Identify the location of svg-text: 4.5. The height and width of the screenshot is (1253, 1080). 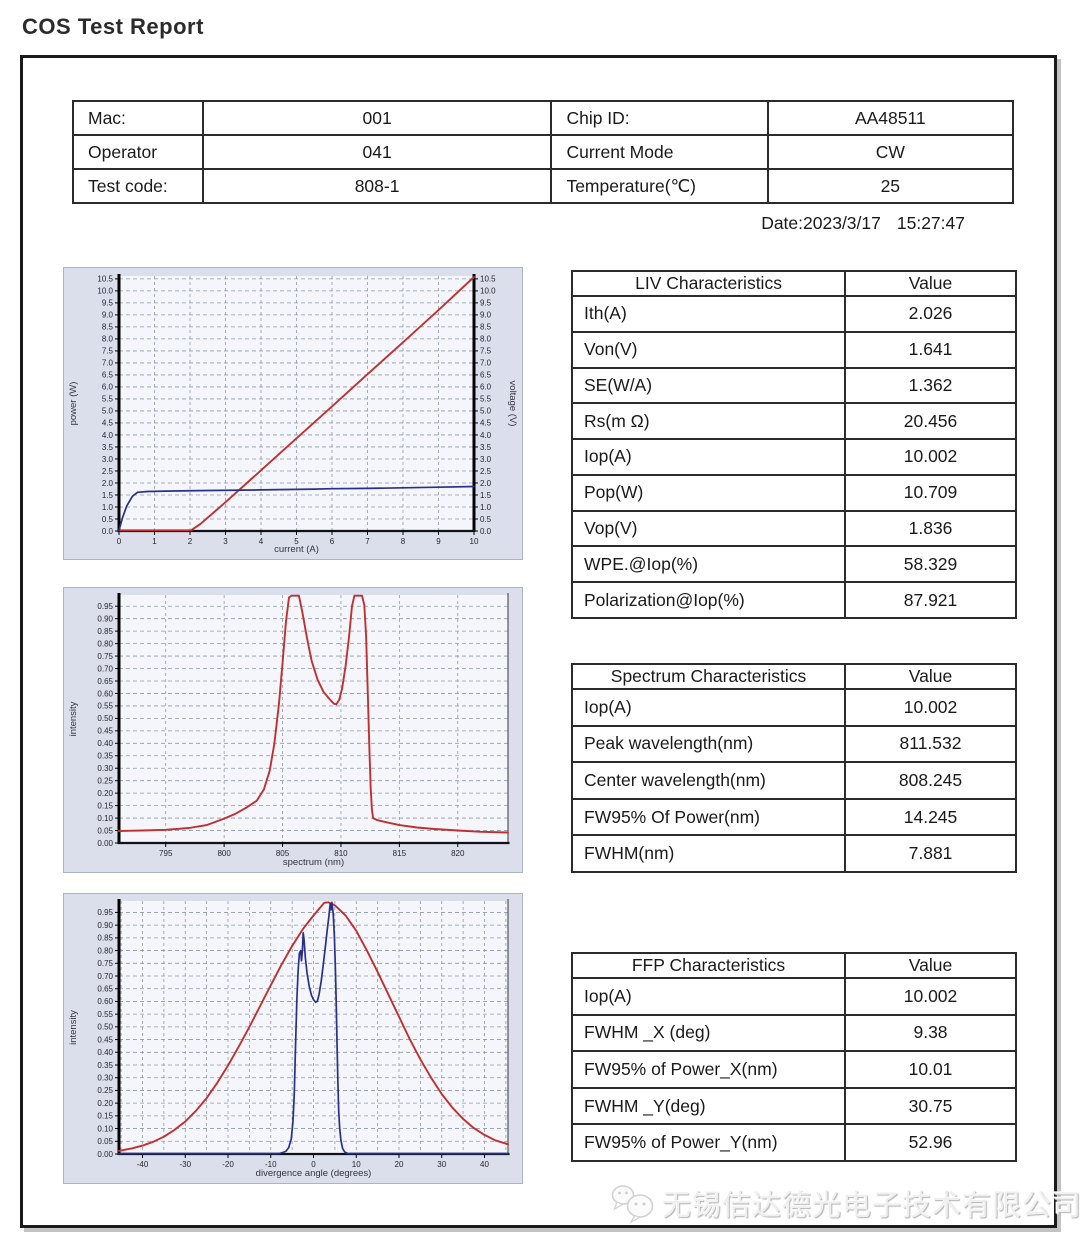
(486, 423).